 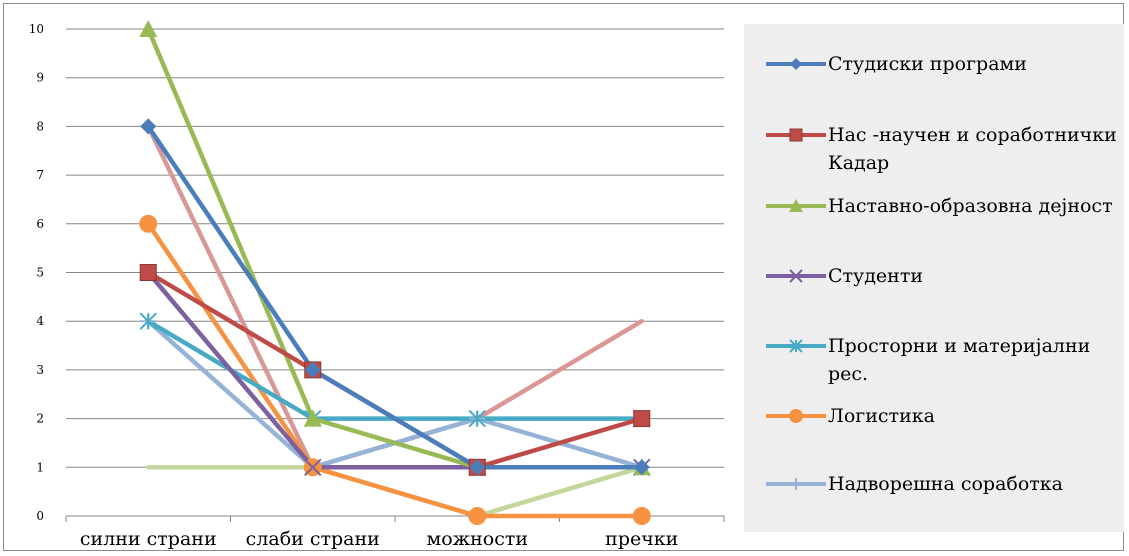 I want to click on legend-item: Нас -научен и соработнички Кадар, so click(x=934, y=151).